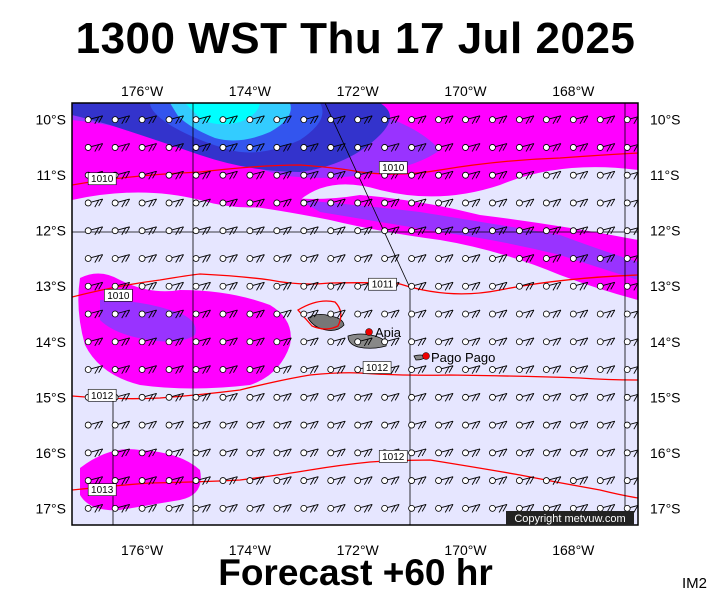 Image resolution: width=711 pixels, height=600 pixels. I want to click on lon-tick-label-bottom: 172°W, so click(358, 550).